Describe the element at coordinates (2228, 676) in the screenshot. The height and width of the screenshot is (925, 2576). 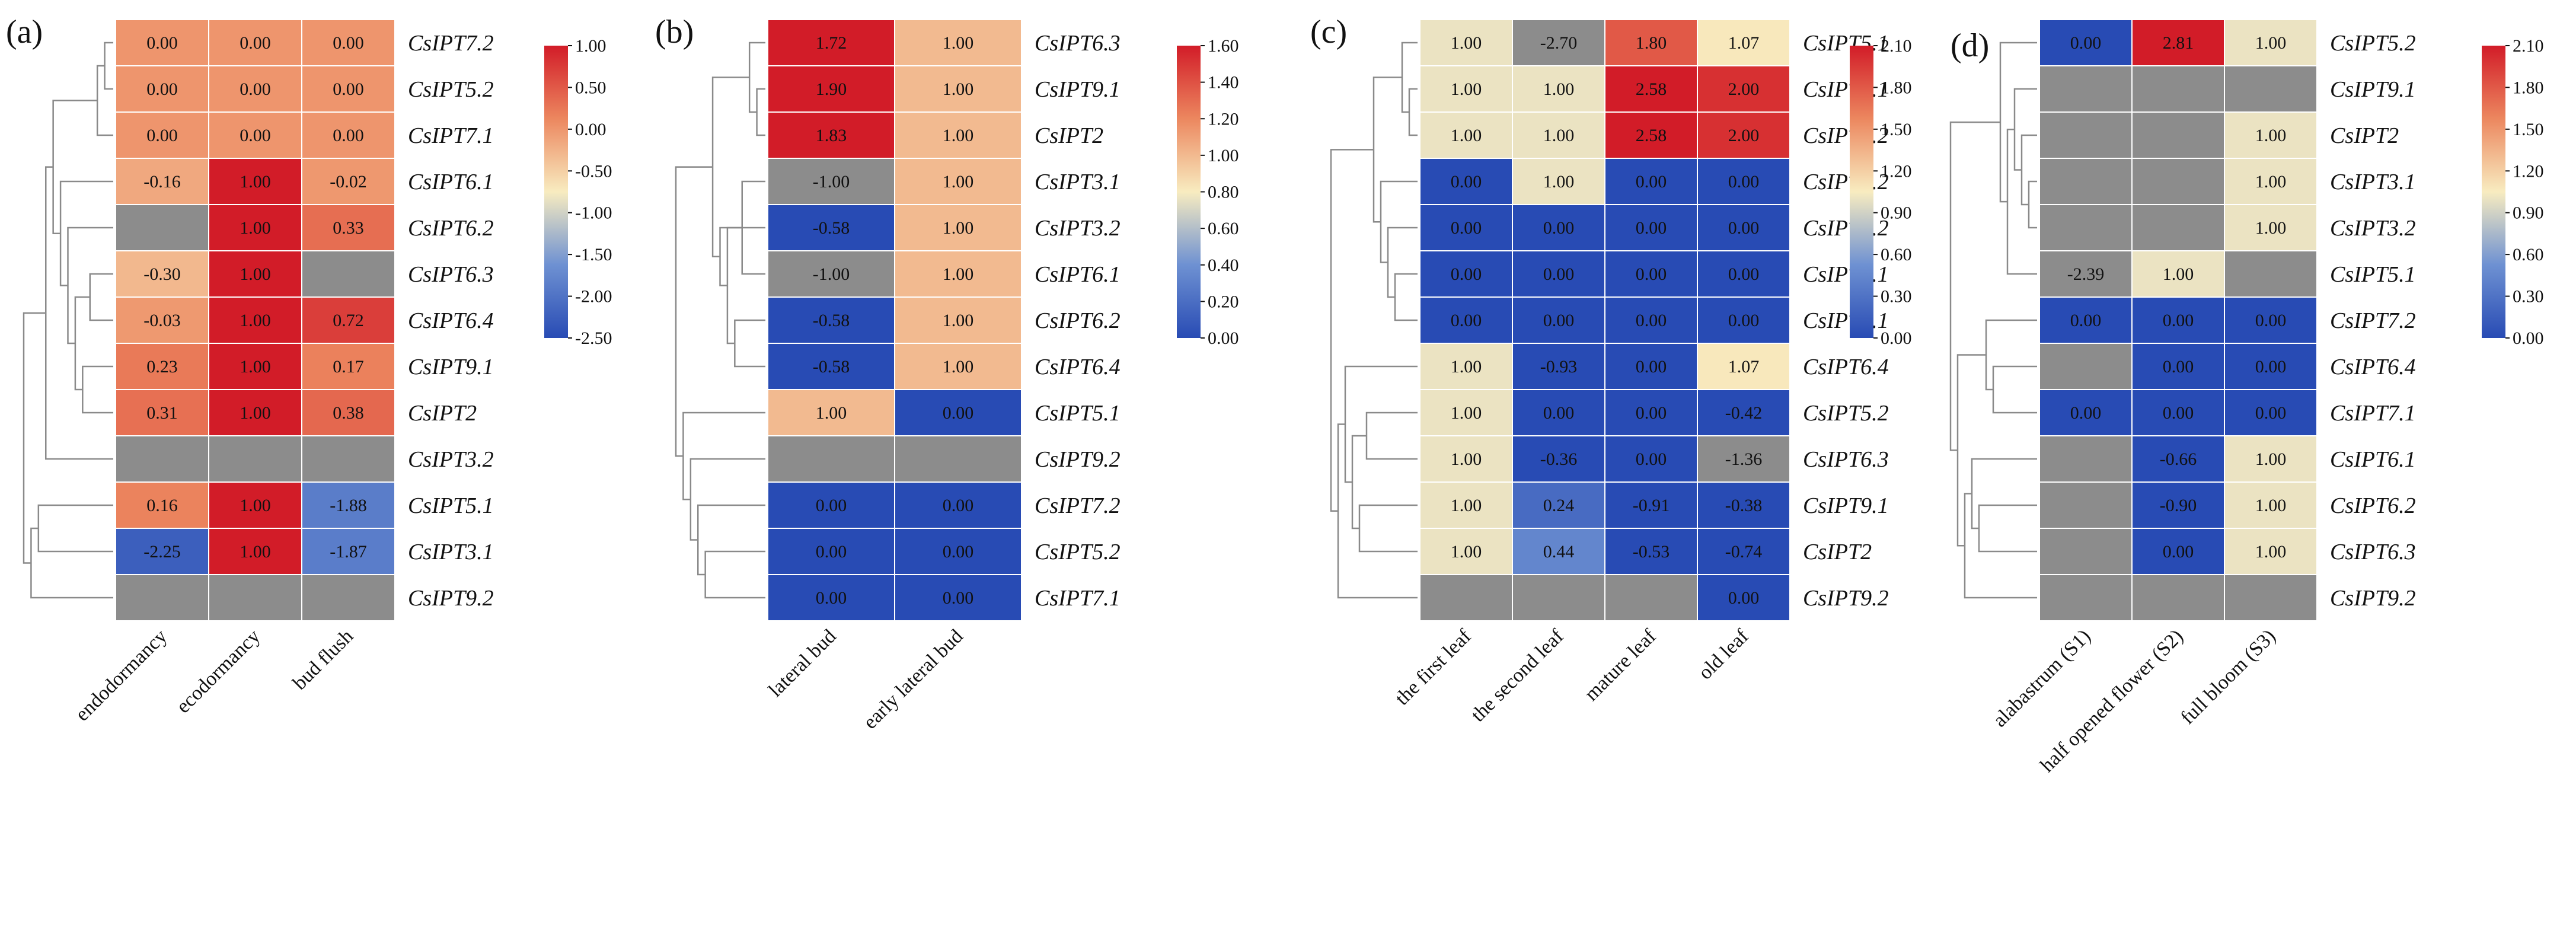
I see `column-axis-label: full bloom (S3)` at that location.